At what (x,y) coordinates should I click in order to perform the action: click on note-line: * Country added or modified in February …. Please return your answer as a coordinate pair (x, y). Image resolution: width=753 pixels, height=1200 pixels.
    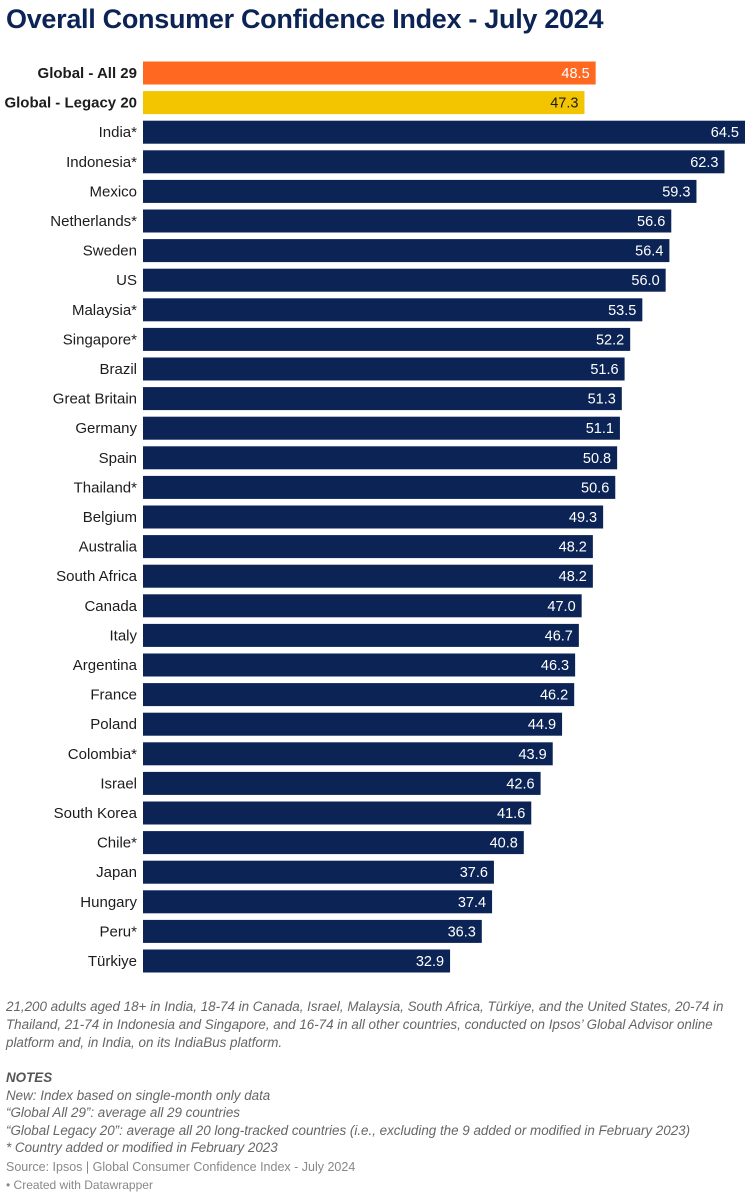
    Looking at the image, I should click on (142, 1147).